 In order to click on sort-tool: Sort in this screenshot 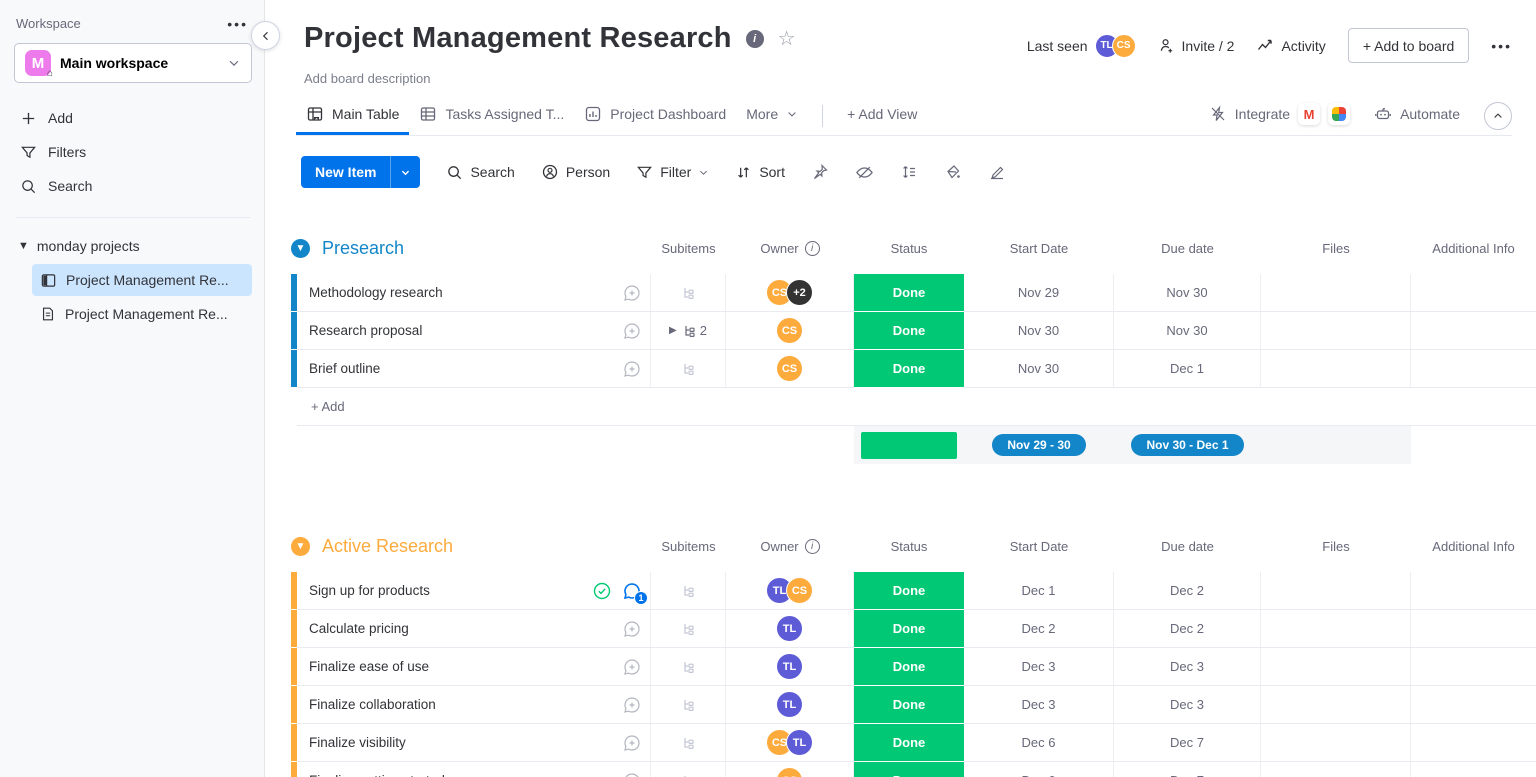, I will do `click(760, 172)`.